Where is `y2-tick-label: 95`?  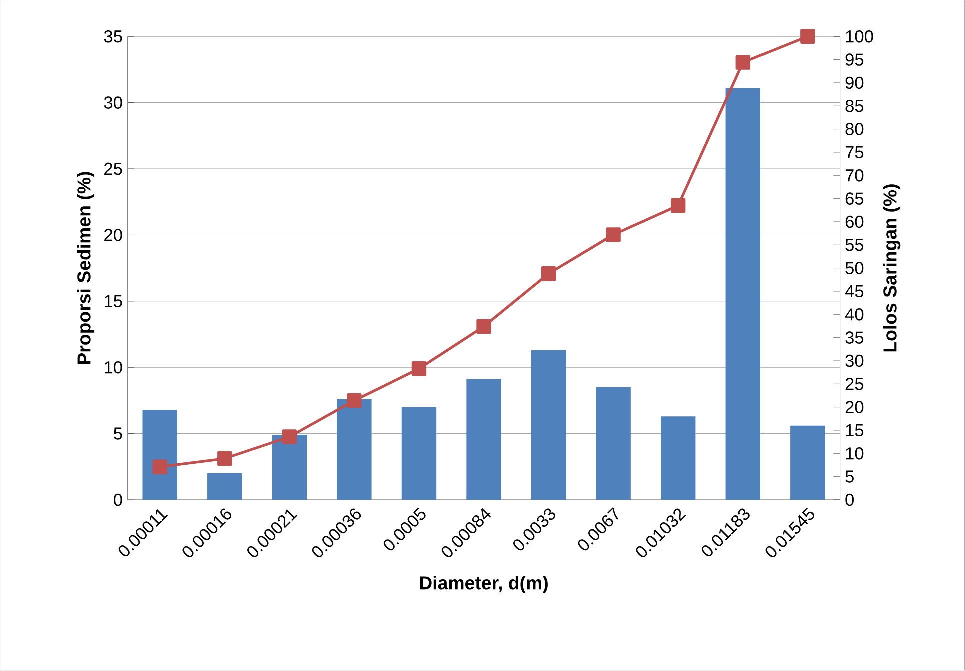
y2-tick-label: 95 is located at coordinates (855, 60).